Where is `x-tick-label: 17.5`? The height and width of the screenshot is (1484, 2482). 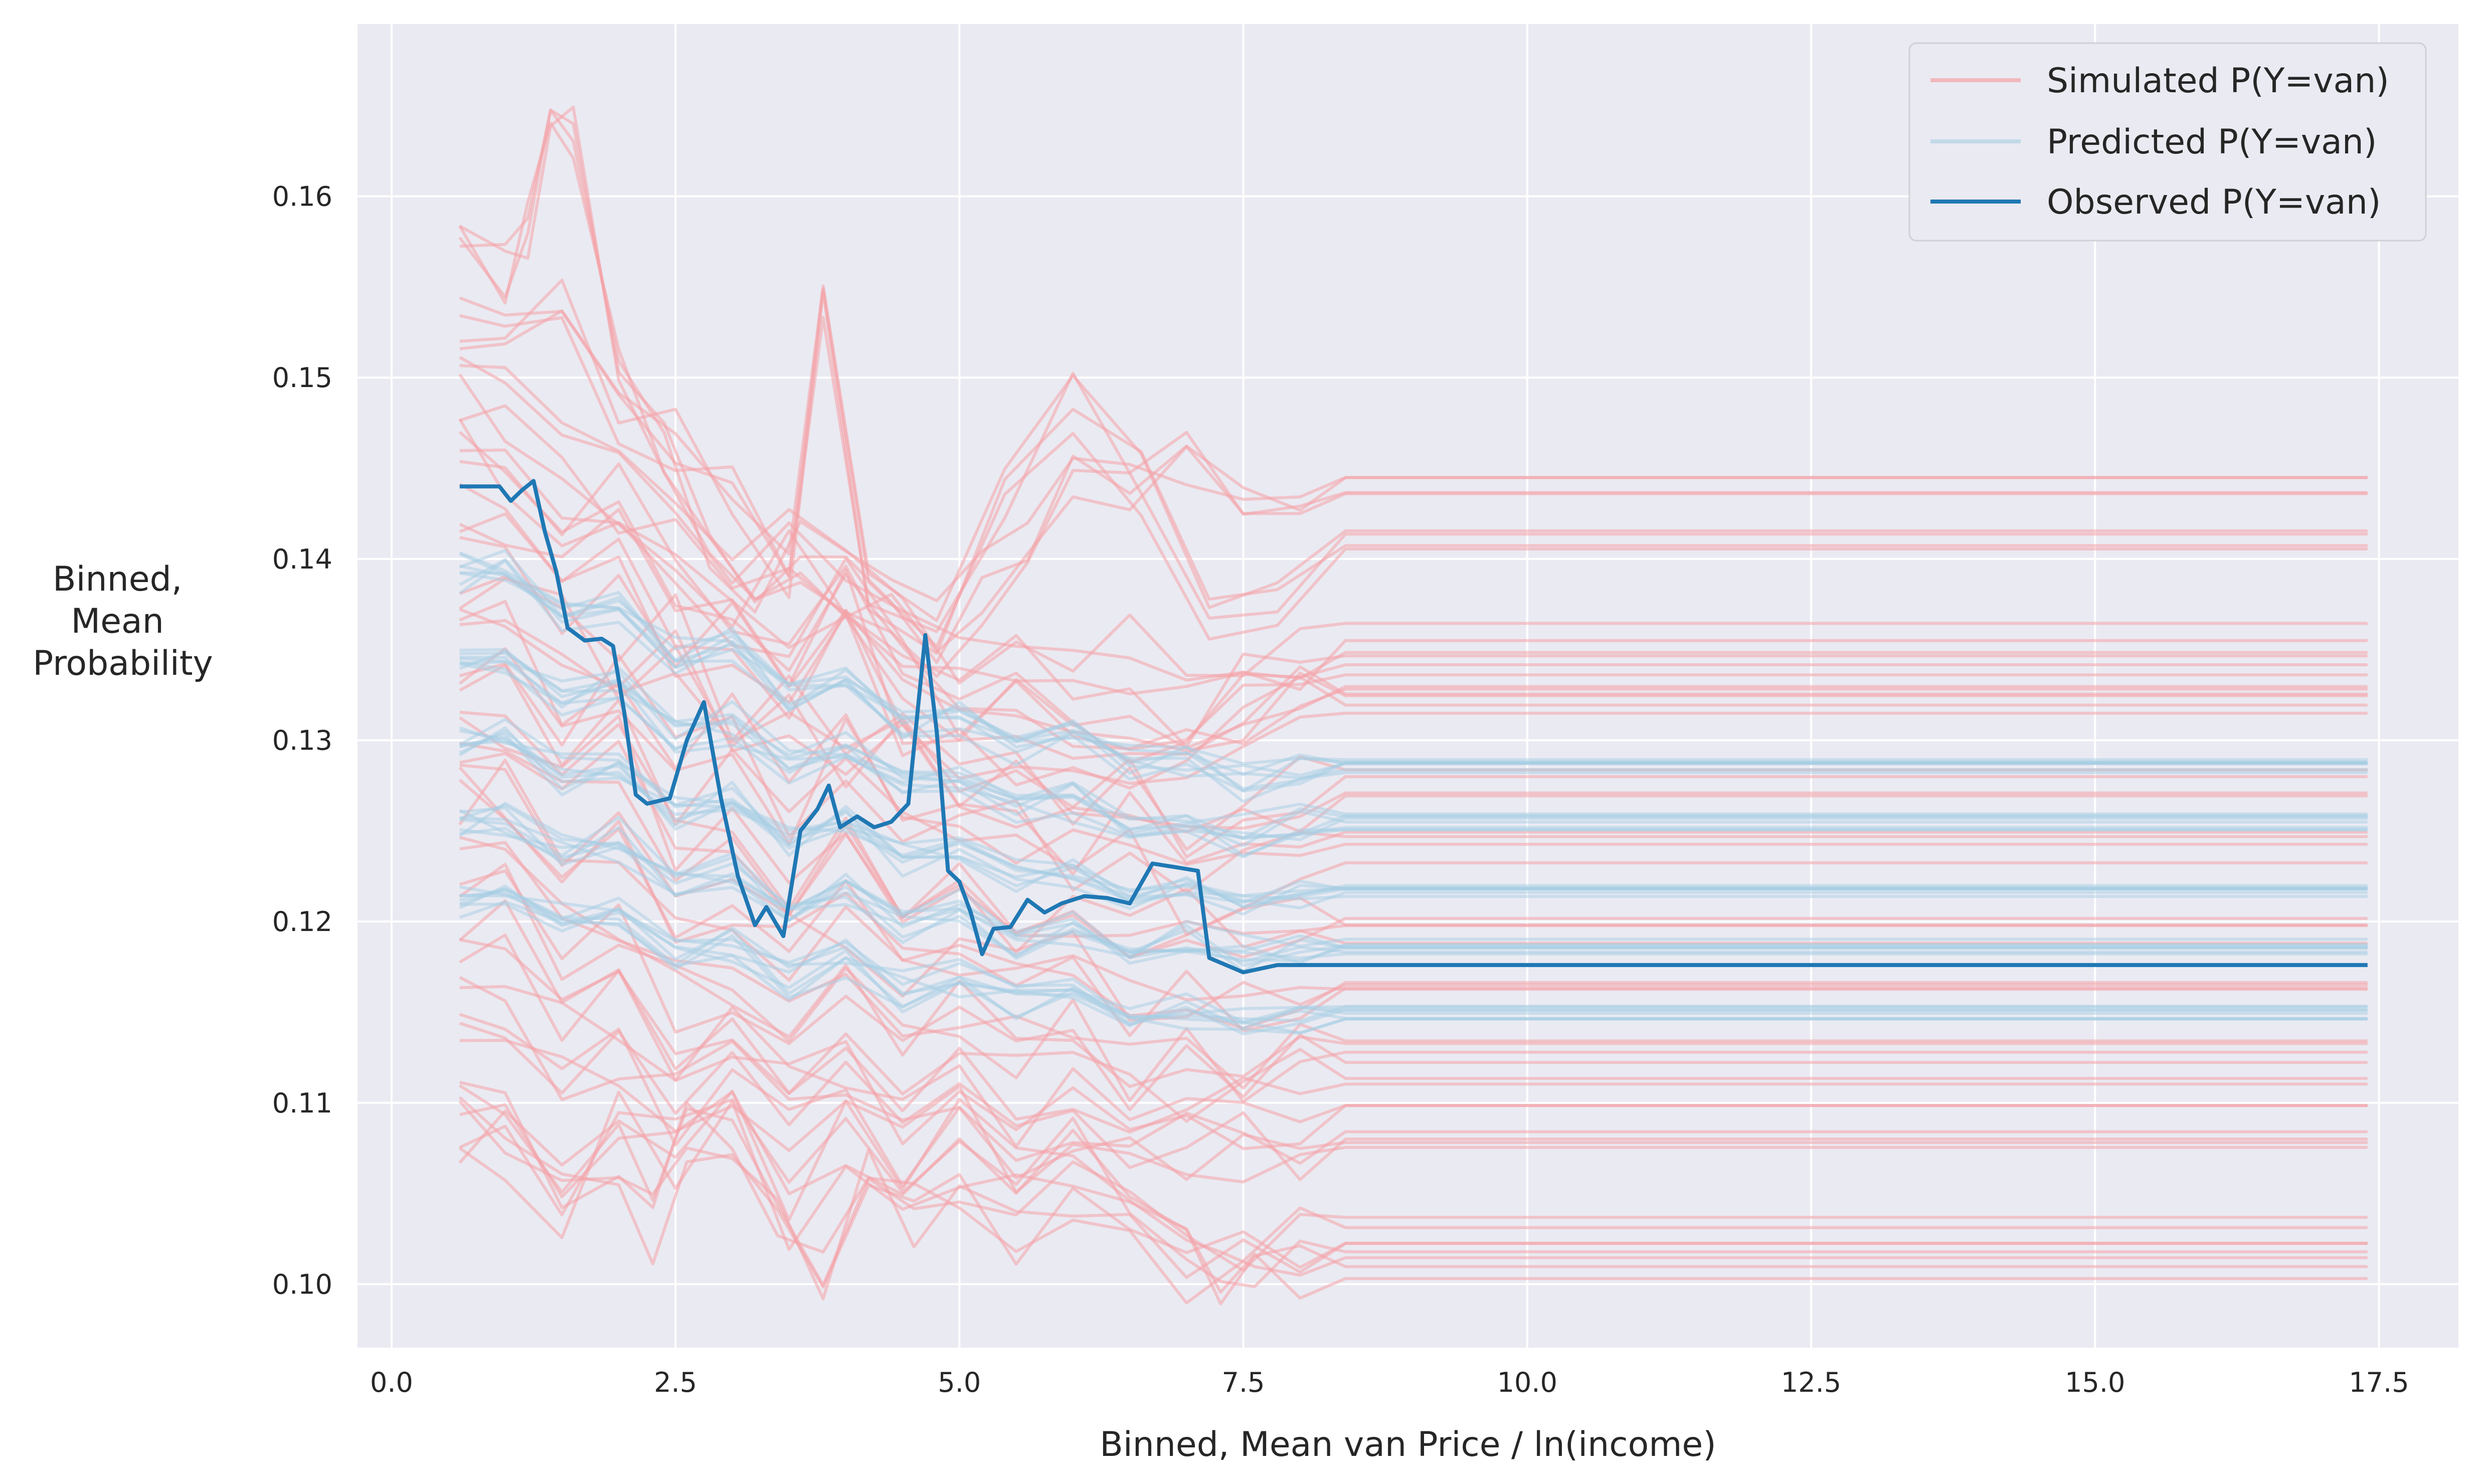 x-tick-label: 17.5 is located at coordinates (2379, 1382).